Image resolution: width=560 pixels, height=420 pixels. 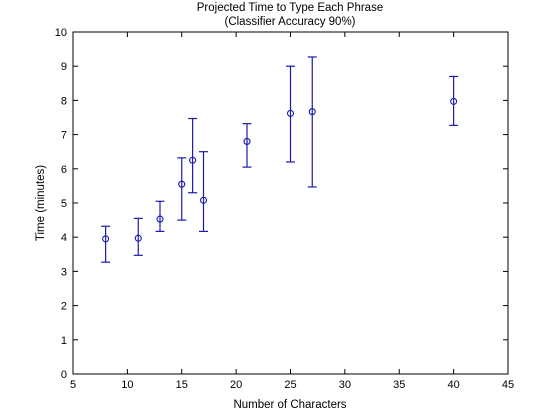 I want to click on x-tick-label: 40, so click(x=454, y=385).